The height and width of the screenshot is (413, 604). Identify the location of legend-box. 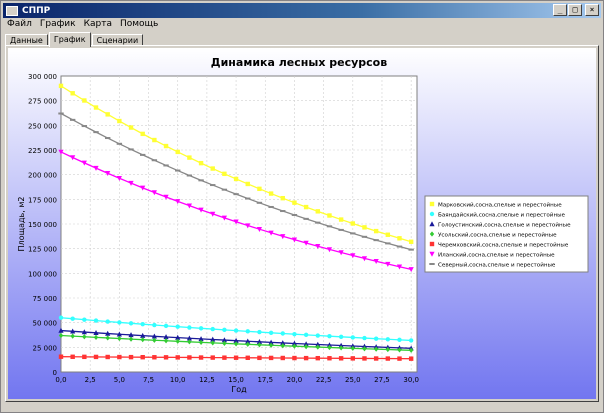
(506, 234).